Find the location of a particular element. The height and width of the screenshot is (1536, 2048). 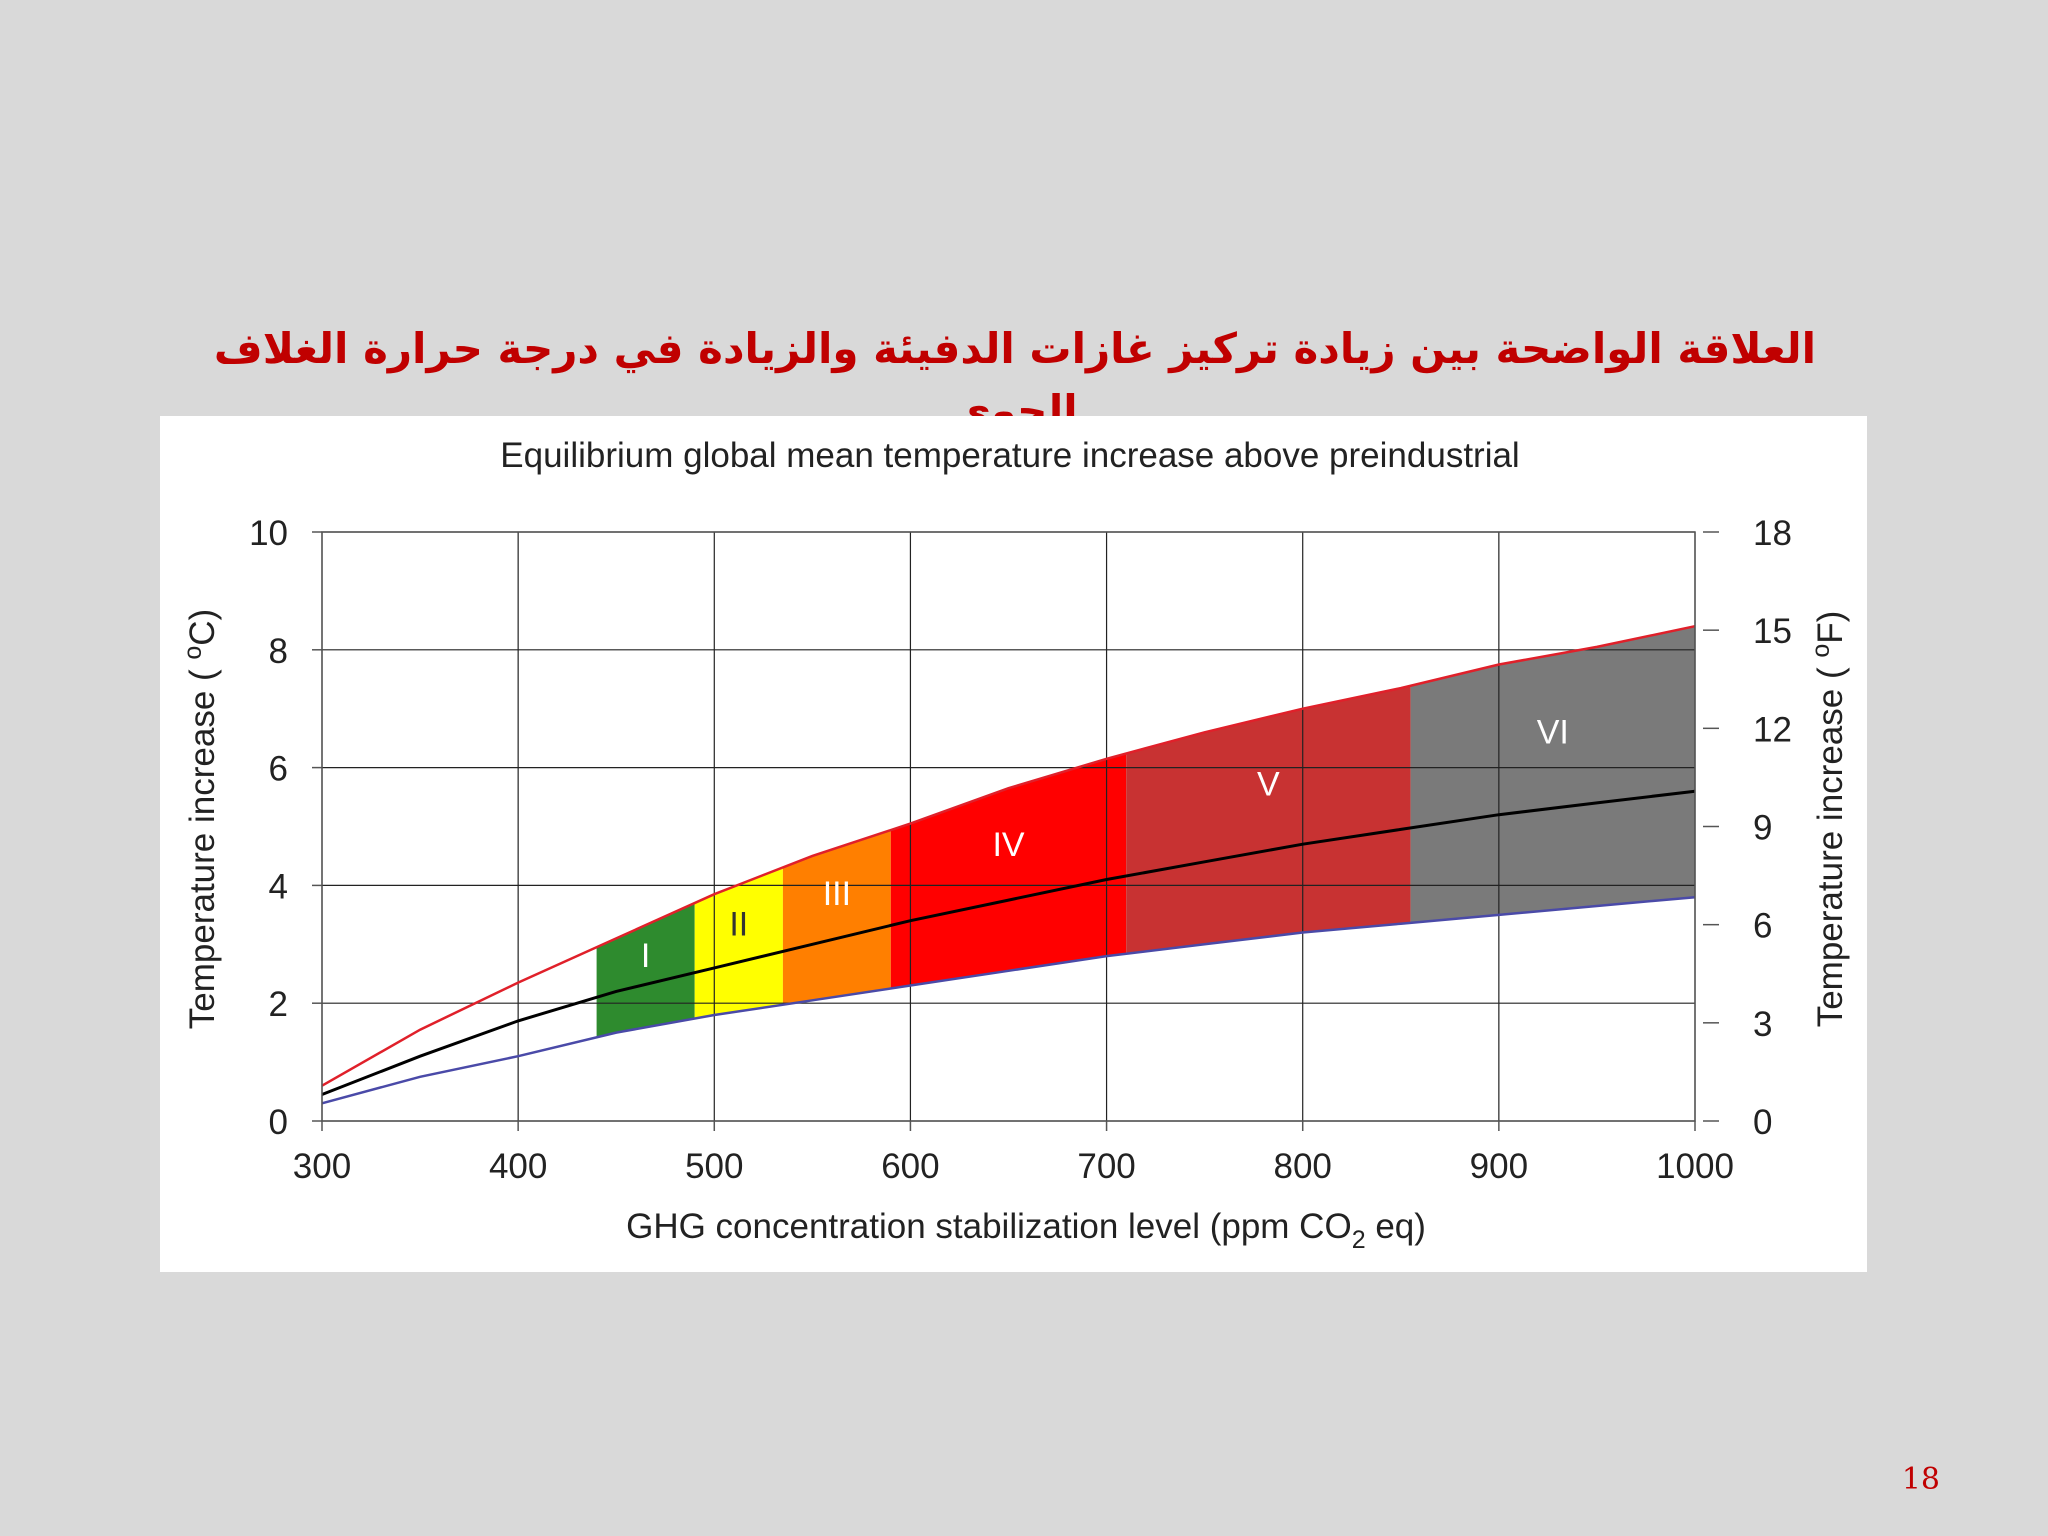

series-line-best is located at coordinates (1008, 942).